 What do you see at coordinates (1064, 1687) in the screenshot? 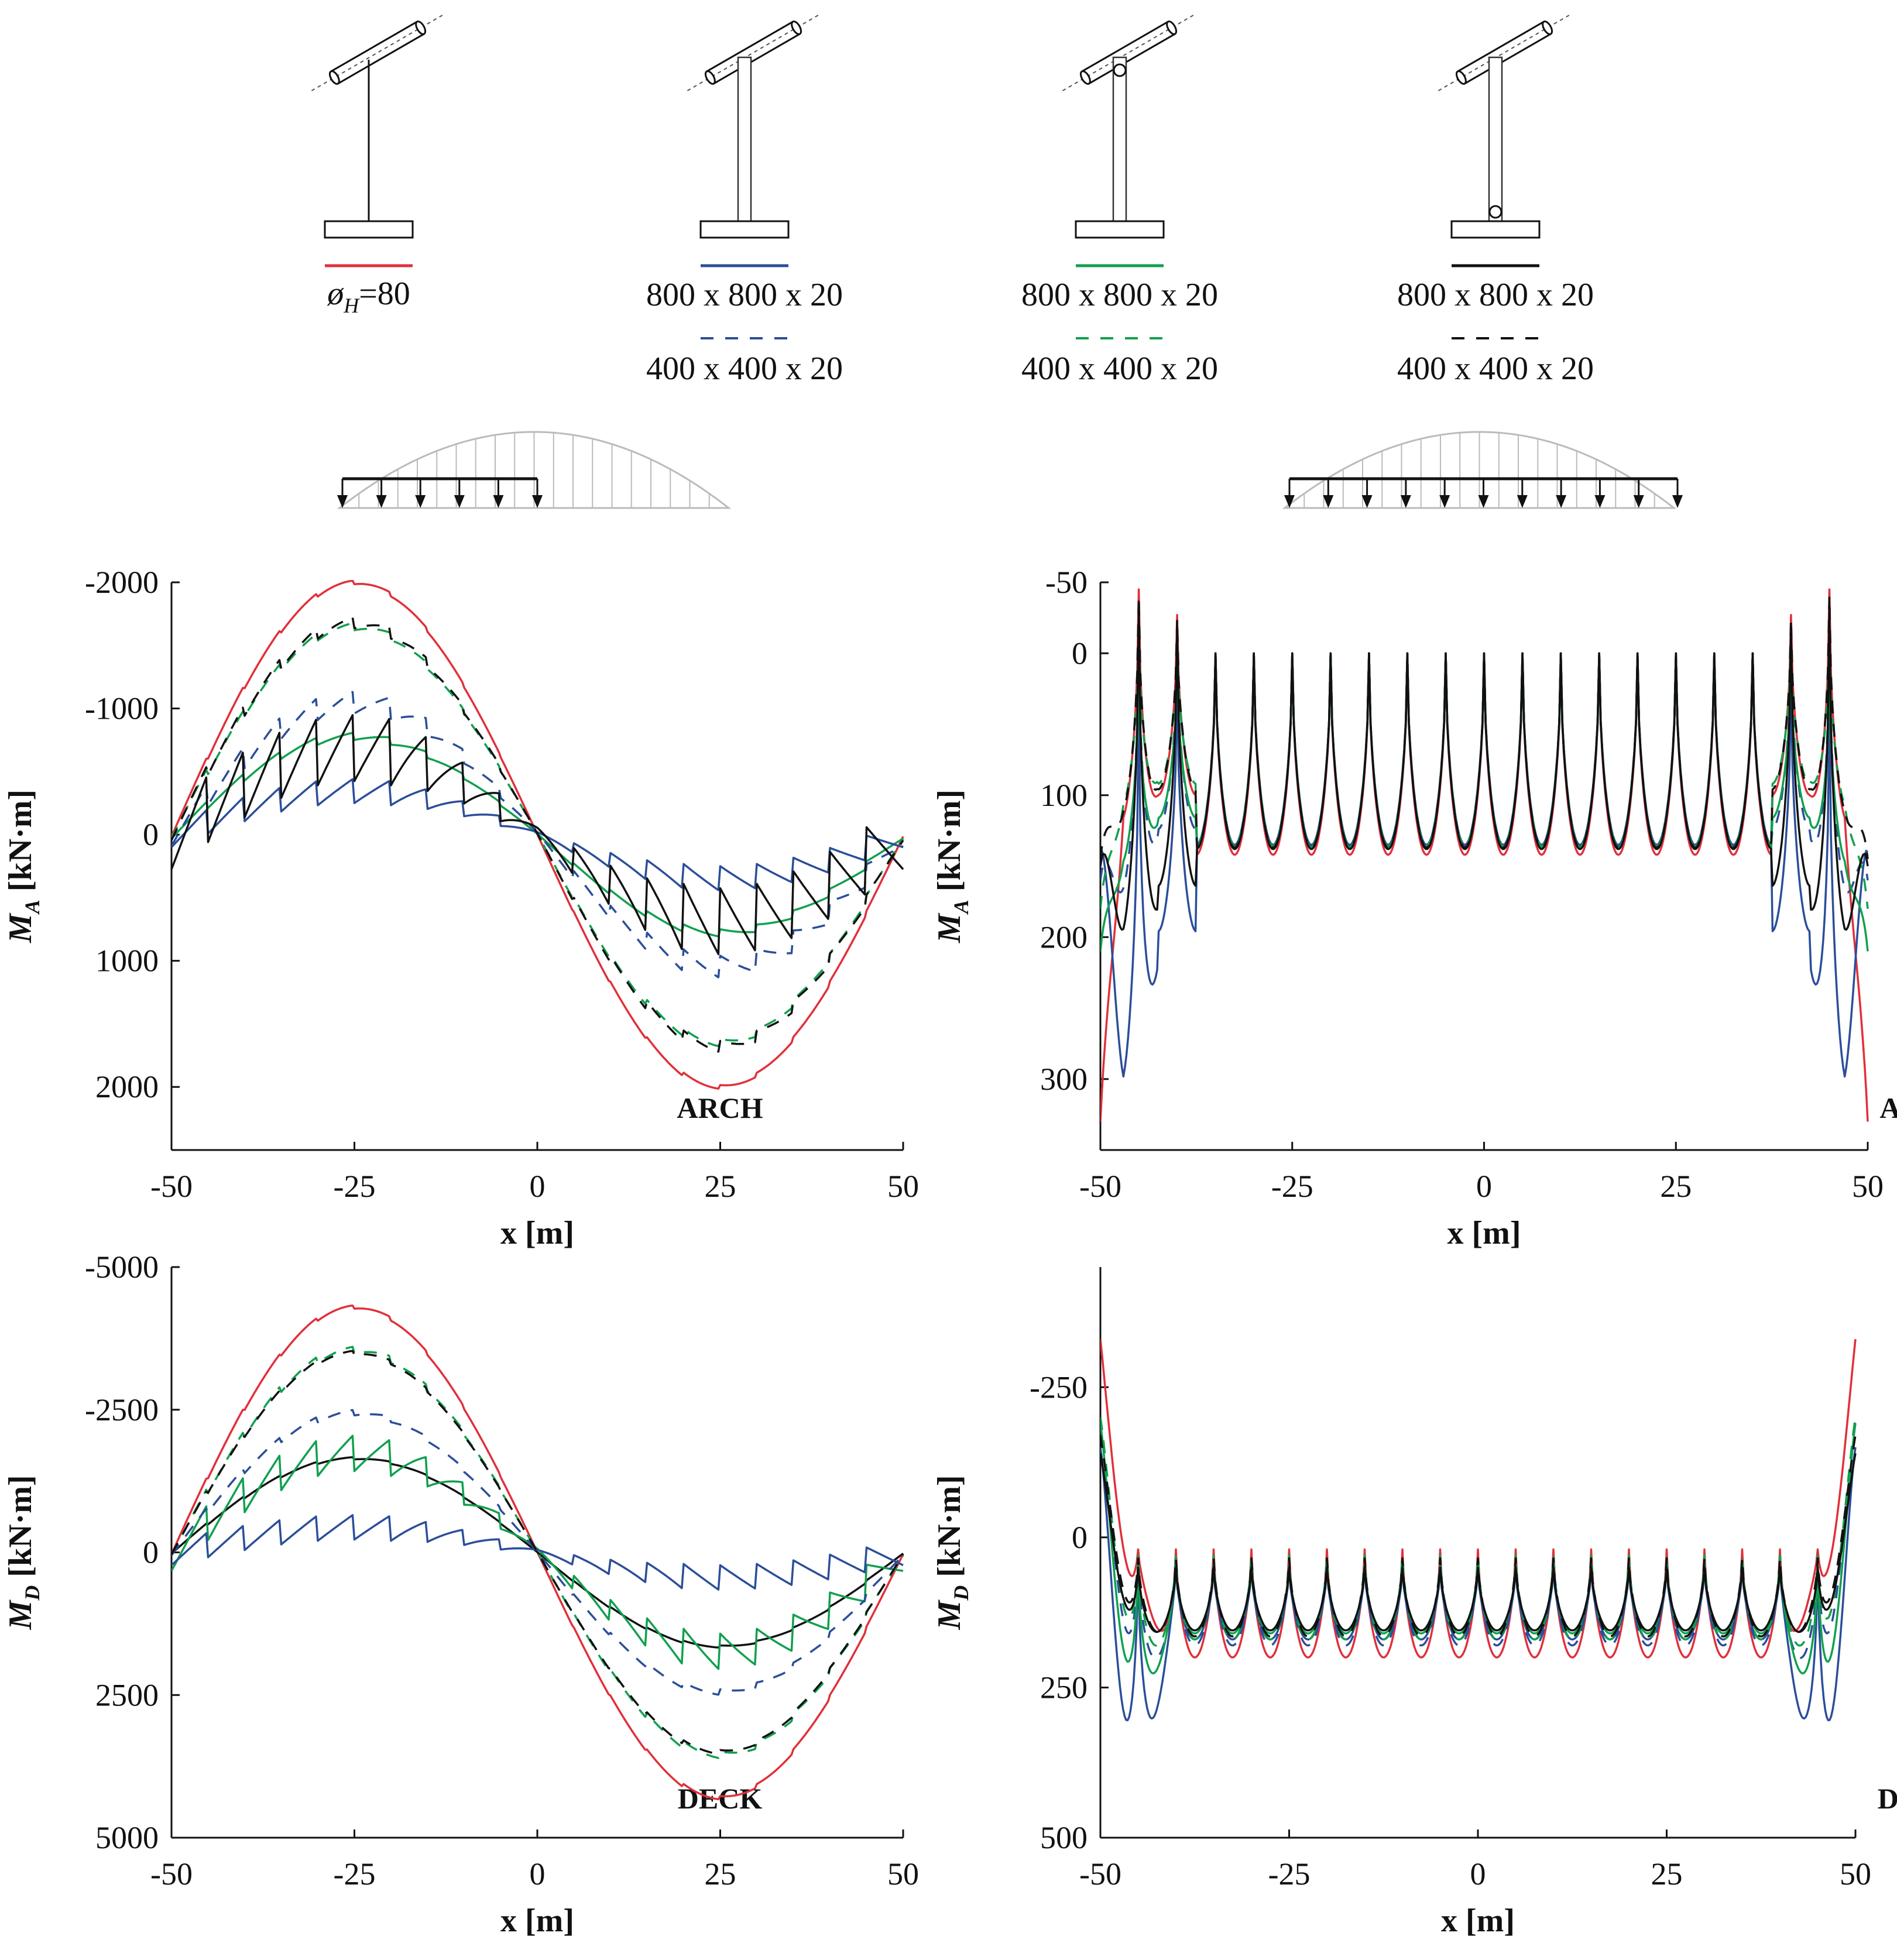
I see `y-tick-label: 250` at bounding box center [1064, 1687].